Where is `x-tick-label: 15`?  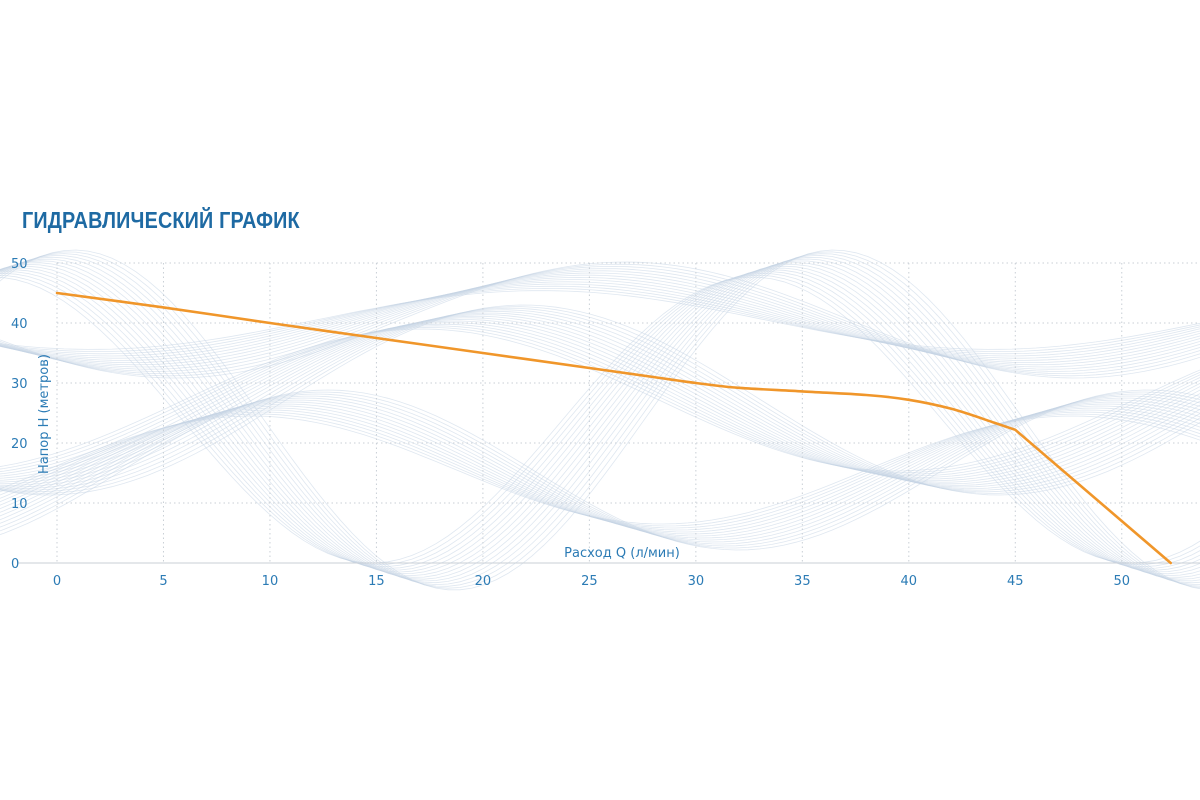 x-tick-label: 15 is located at coordinates (376, 581).